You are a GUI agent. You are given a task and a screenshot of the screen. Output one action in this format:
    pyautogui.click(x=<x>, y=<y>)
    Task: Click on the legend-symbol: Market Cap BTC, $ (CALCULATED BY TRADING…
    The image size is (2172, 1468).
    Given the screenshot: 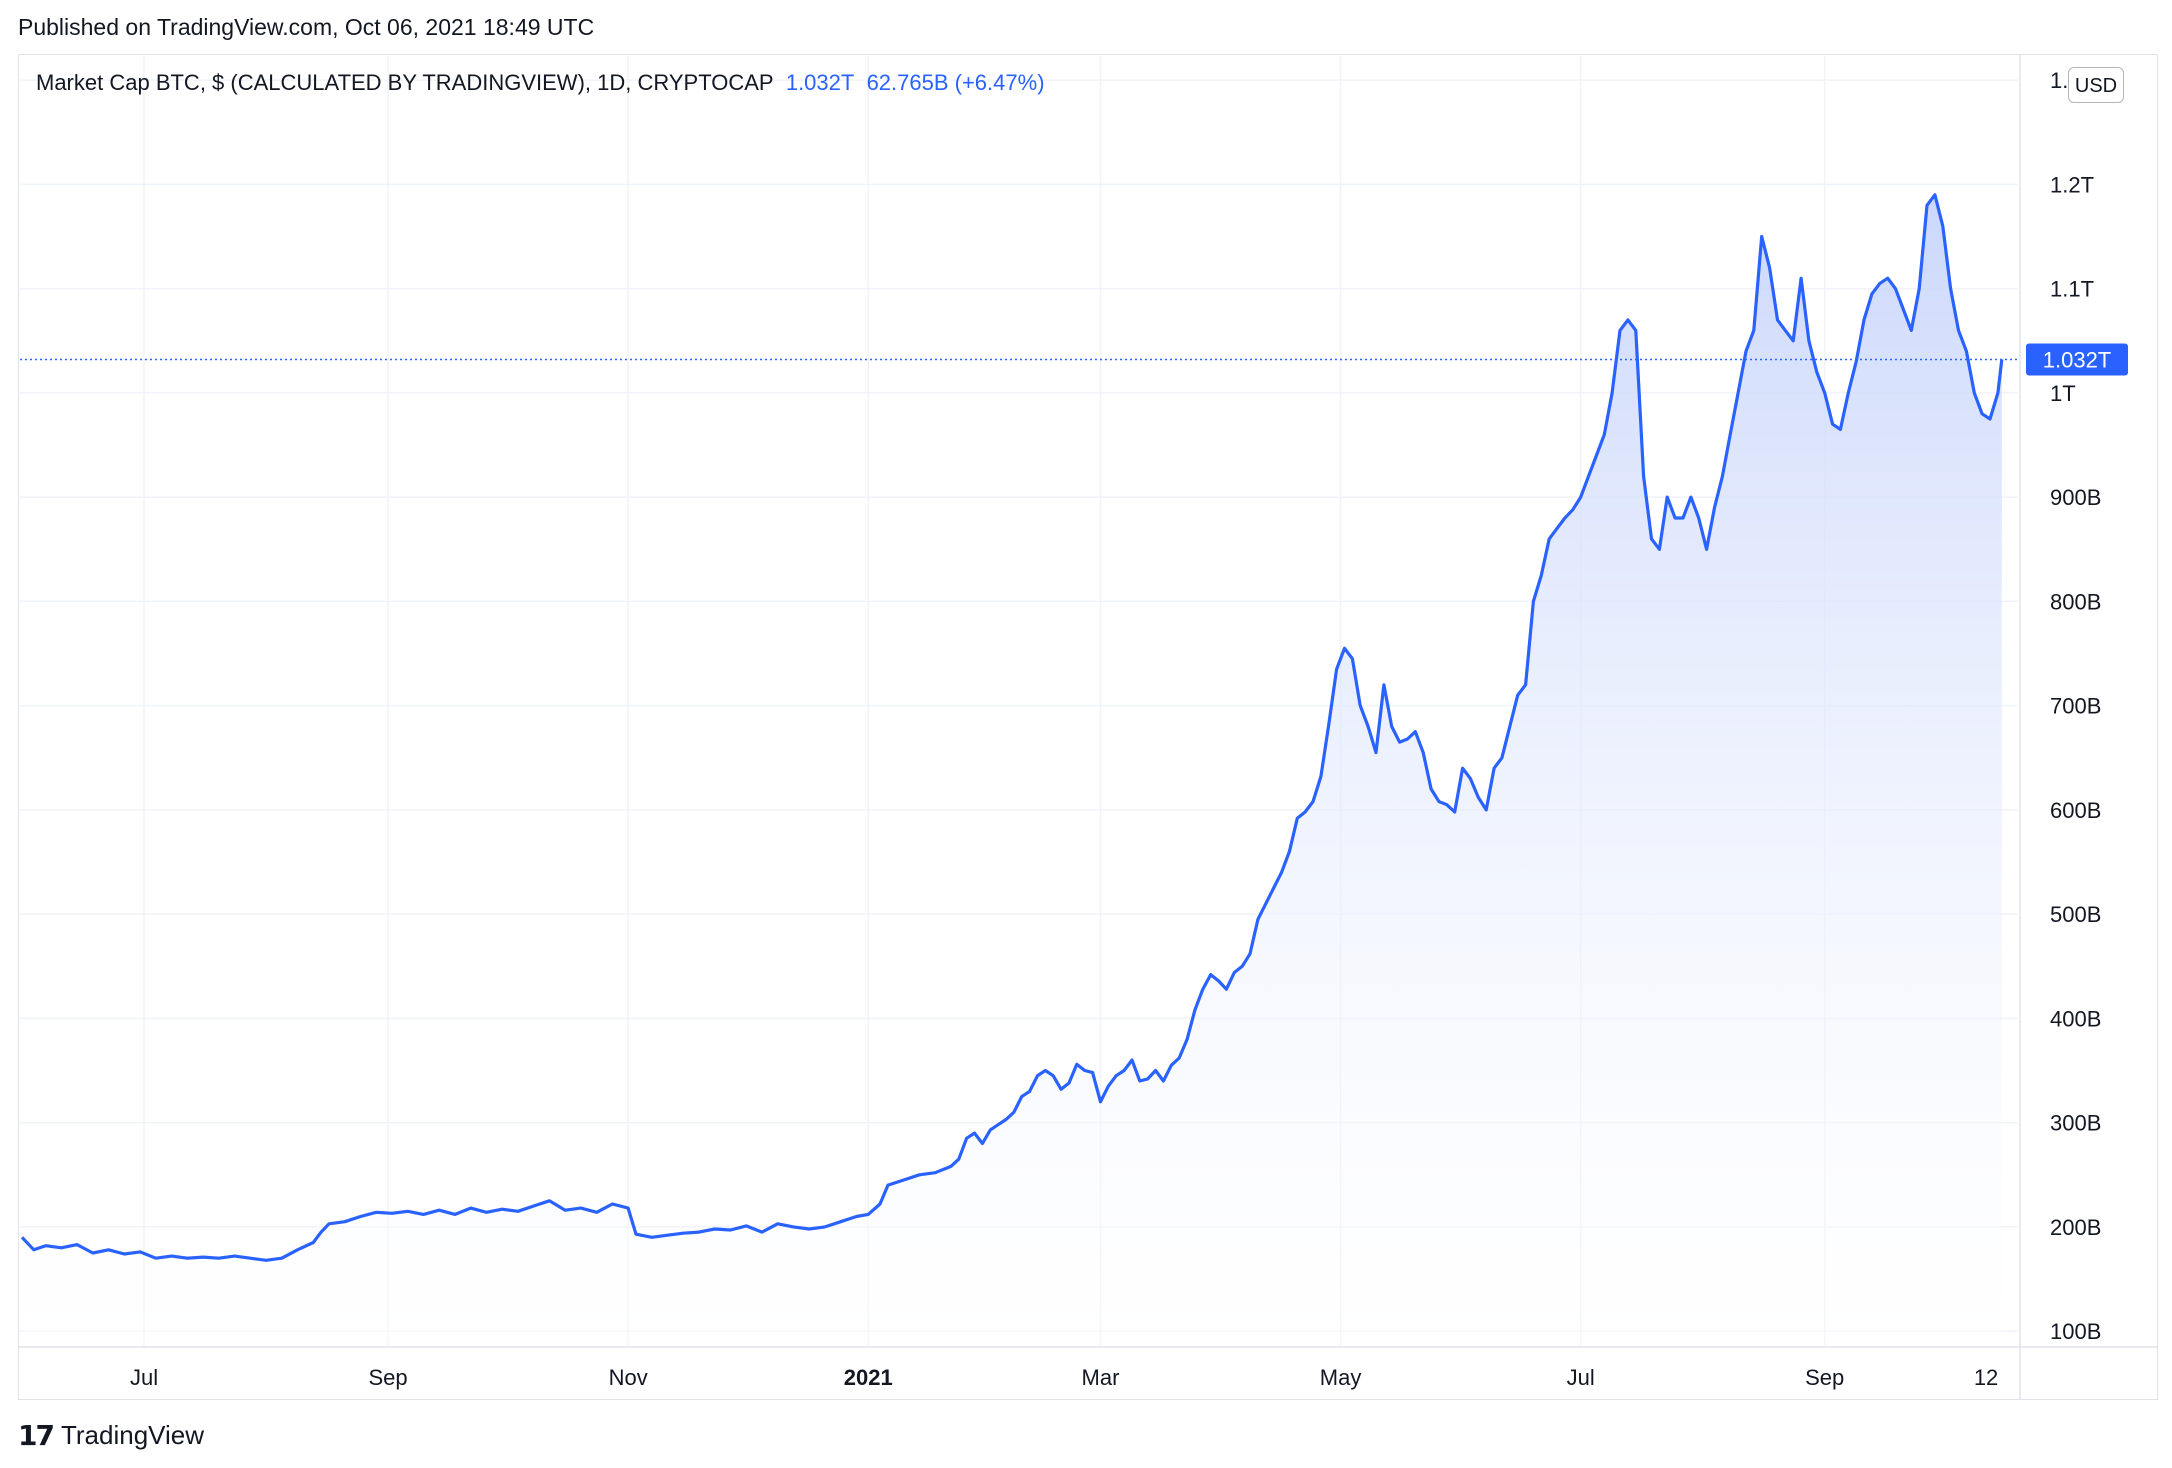 What is the action you would take?
    pyautogui.click(x=405, y=82)
    